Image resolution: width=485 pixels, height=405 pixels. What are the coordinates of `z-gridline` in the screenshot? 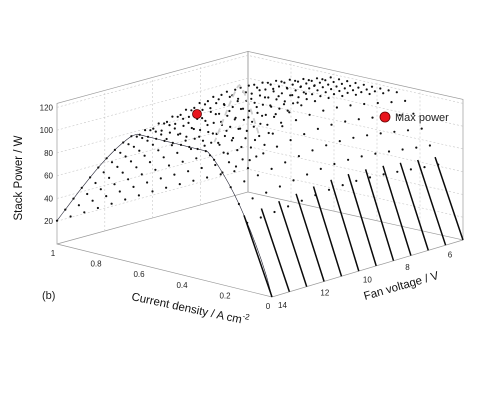 It's located at (260, 149).